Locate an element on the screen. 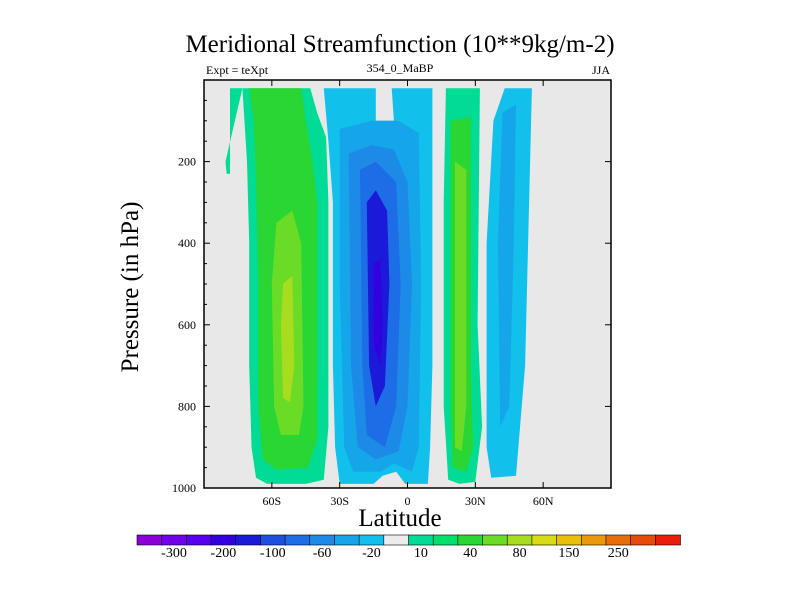 The image size is (800, 600). y-tick-label: 400 is located at coordinates (187, 243).